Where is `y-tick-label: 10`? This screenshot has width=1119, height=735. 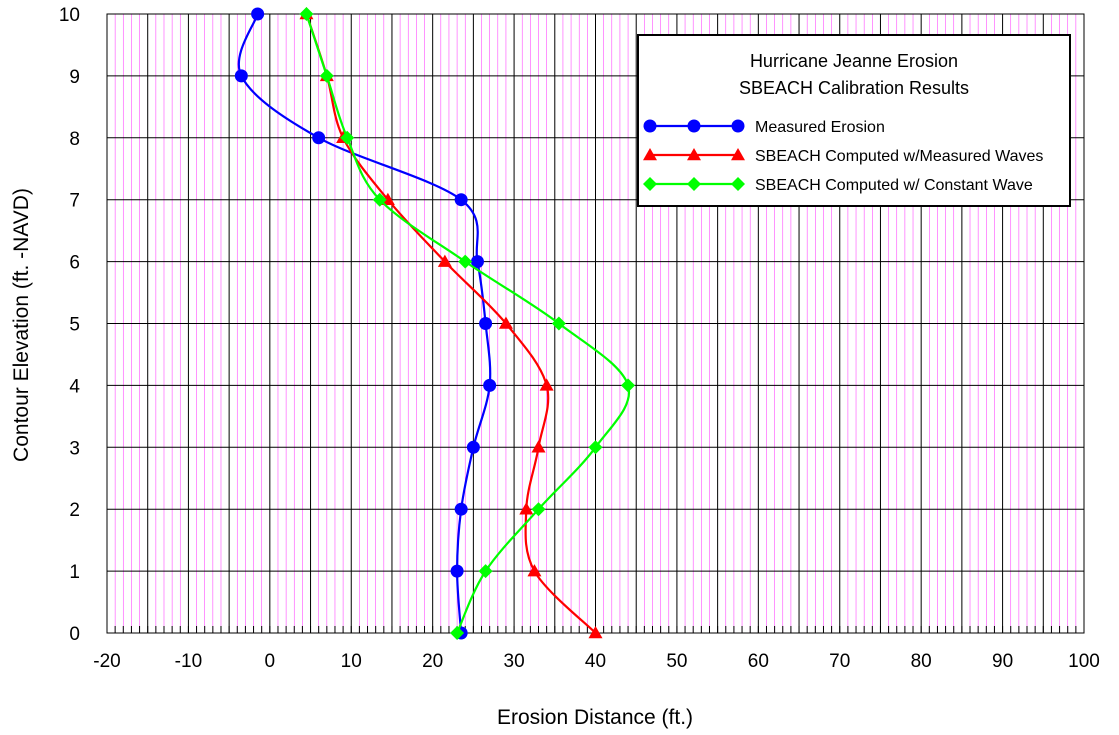 y-tick-label: 10 is located at coordinates (69, 15).